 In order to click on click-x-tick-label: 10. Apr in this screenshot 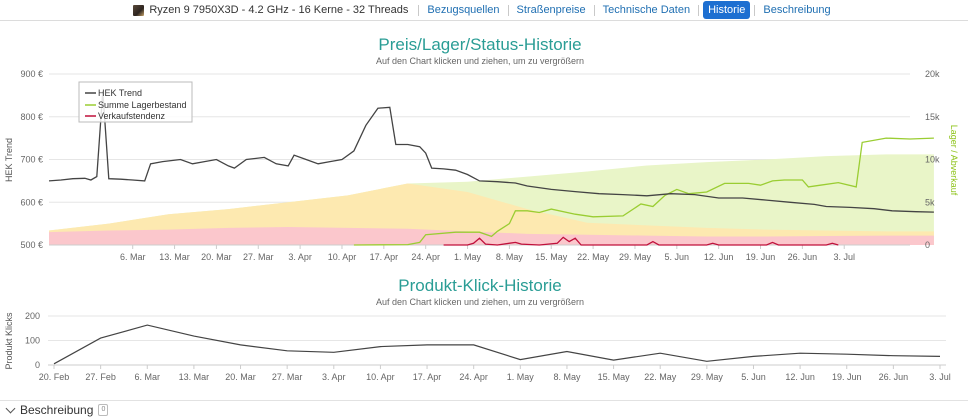, I will do `click(380, 377)`.